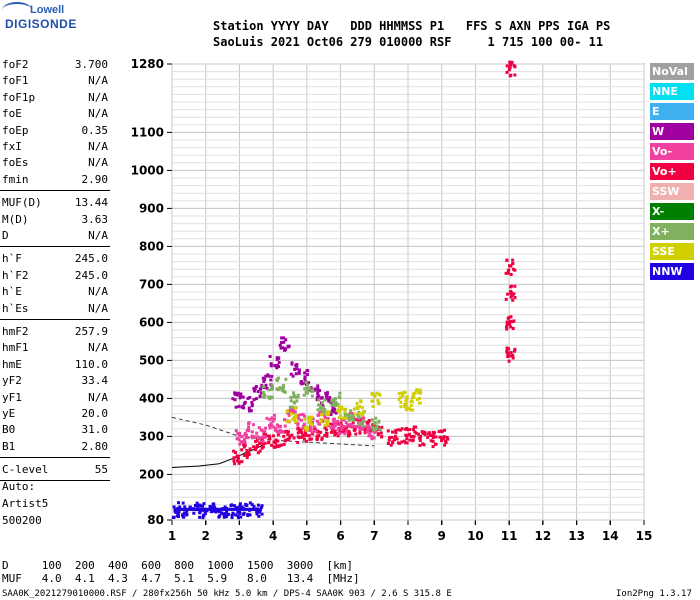  What do you see at coordinates (12, 381) in the screenshot?
I see `param-name: yF2` at bounding box center [12, 381].